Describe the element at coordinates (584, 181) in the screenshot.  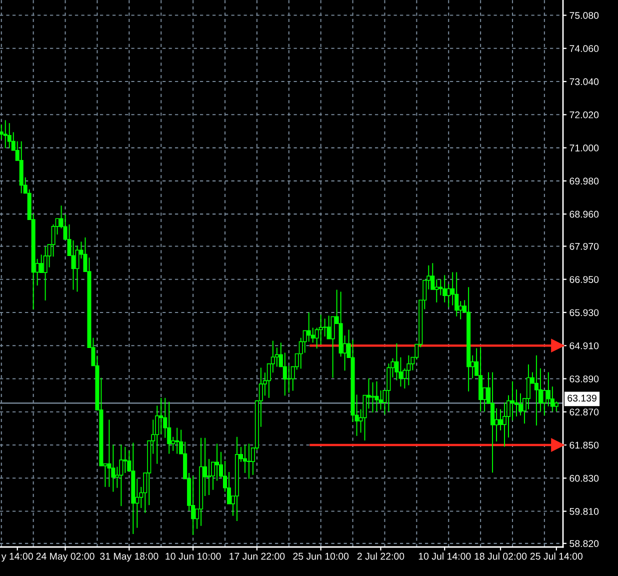
I see `y-tick-label: 69.980` at that location.